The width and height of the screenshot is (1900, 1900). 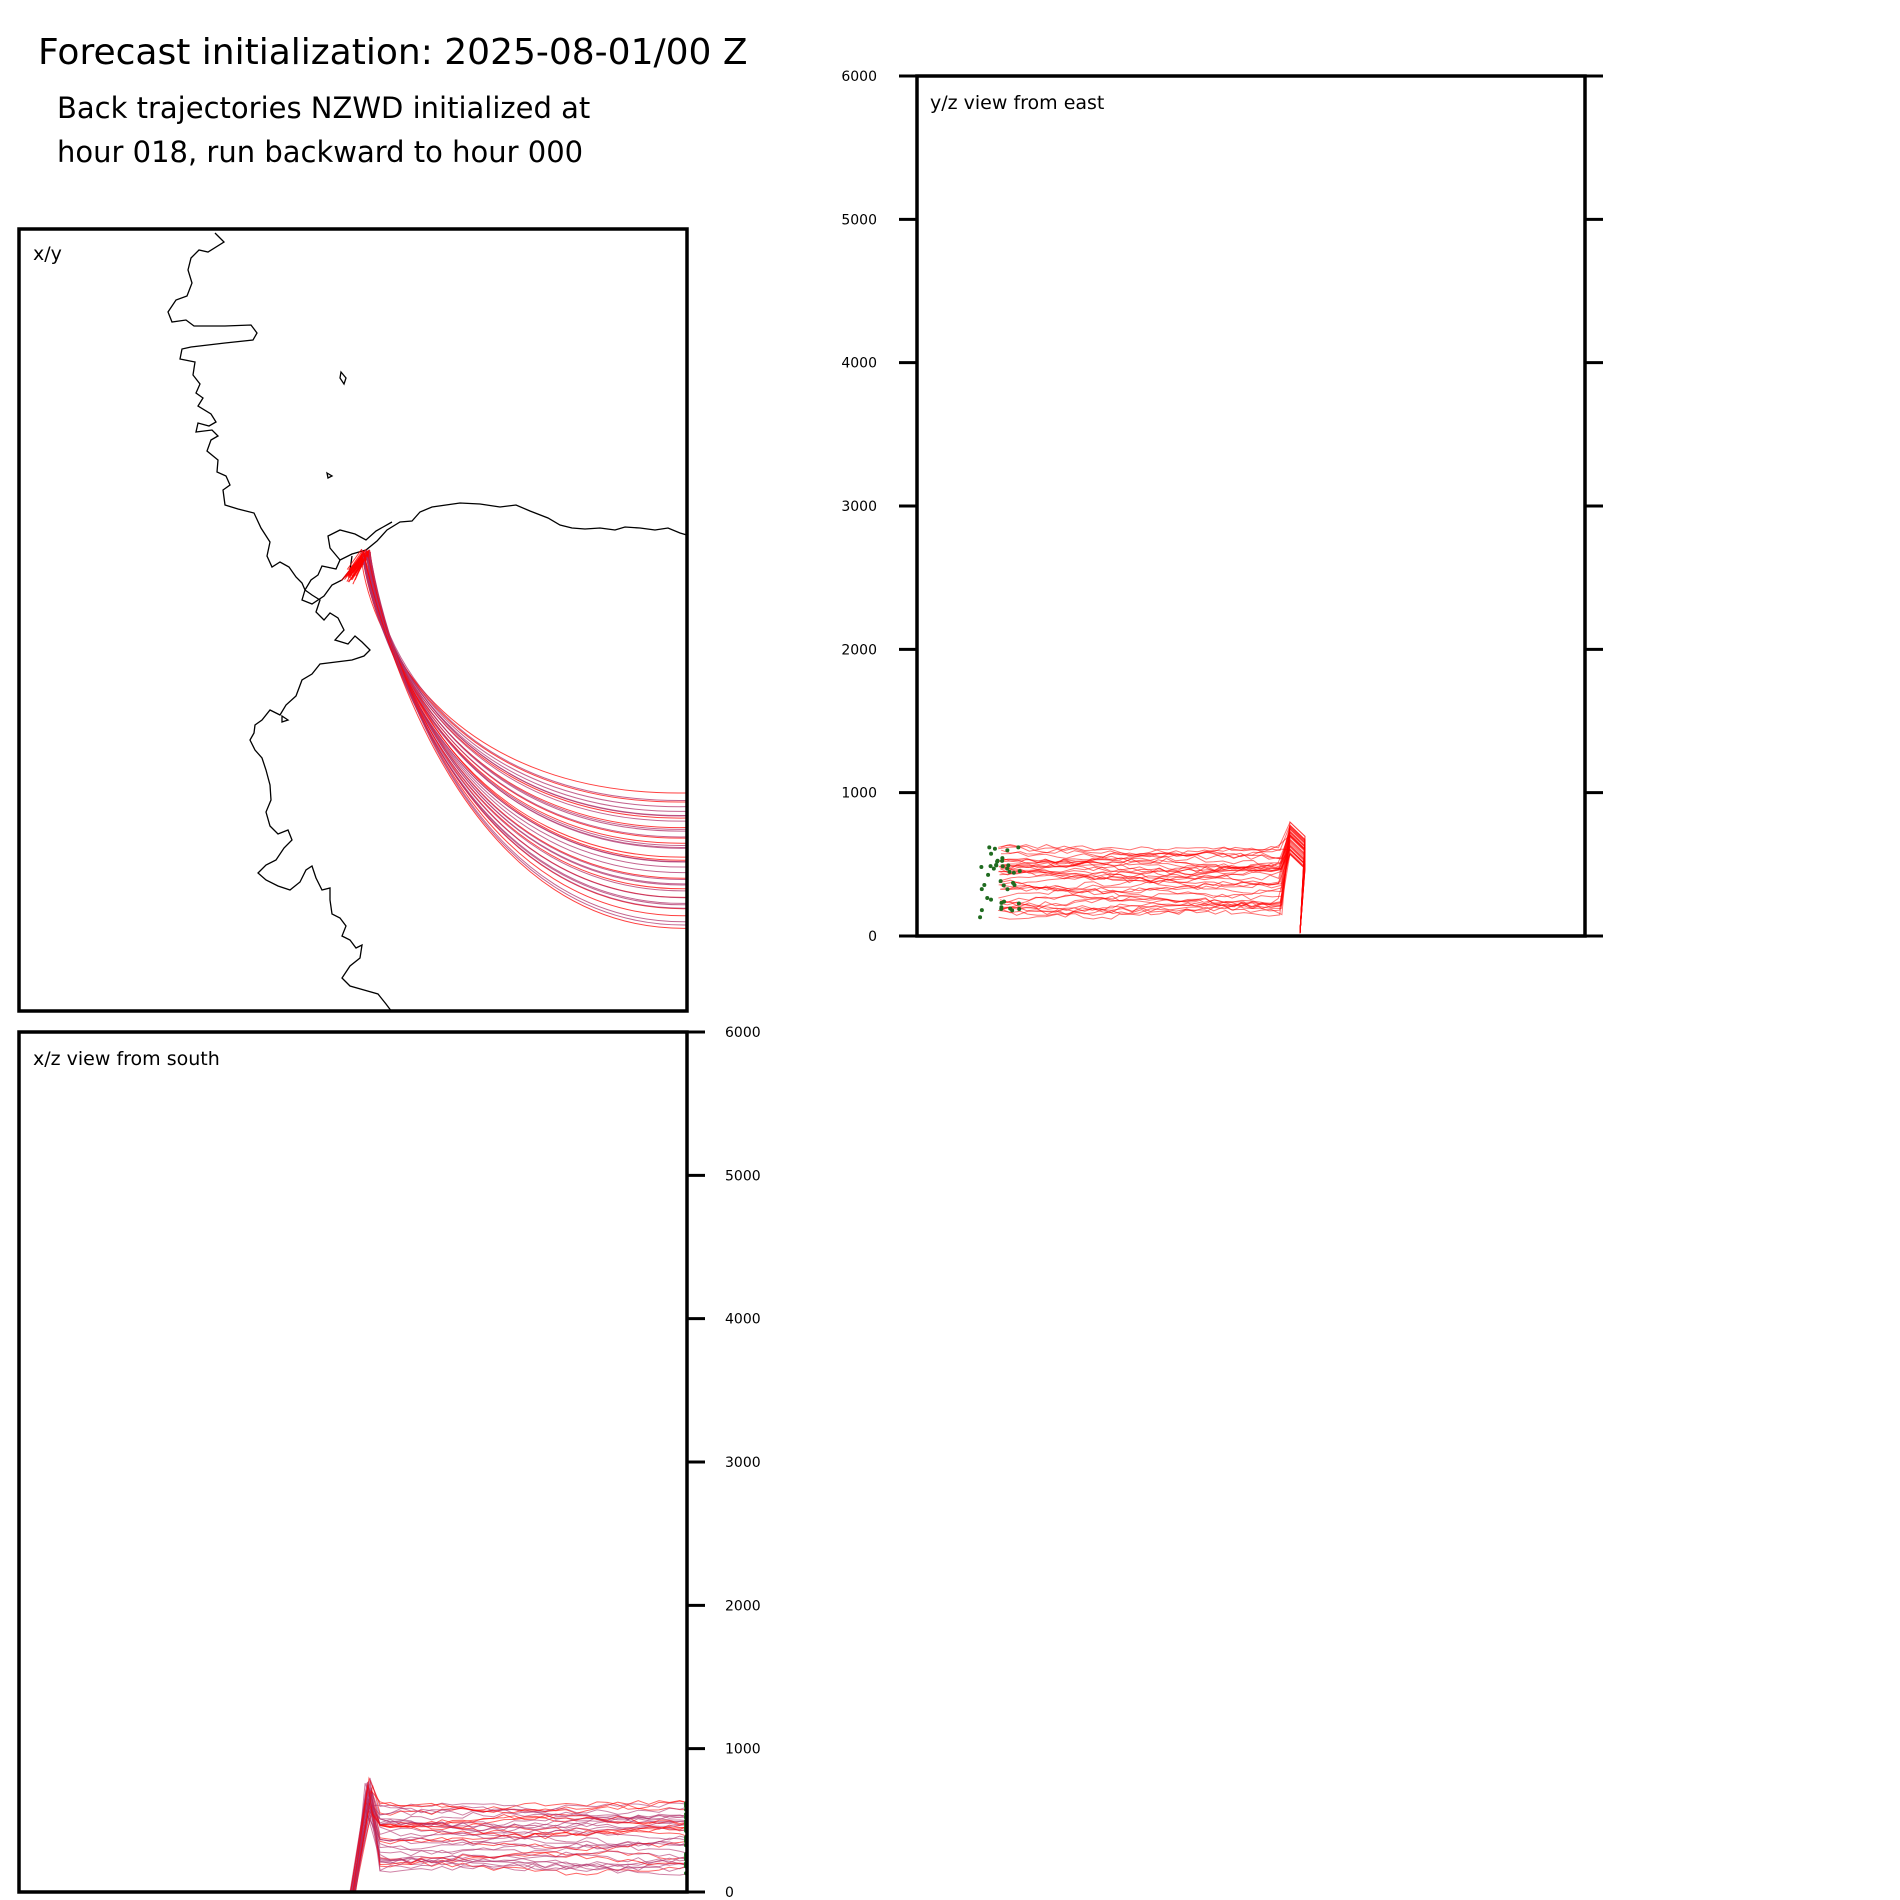 What do you see at coordinates (729, 1892) in the screenshot?
I see `xz-tick-label-0: 0` at bounding box center [729, 1892].